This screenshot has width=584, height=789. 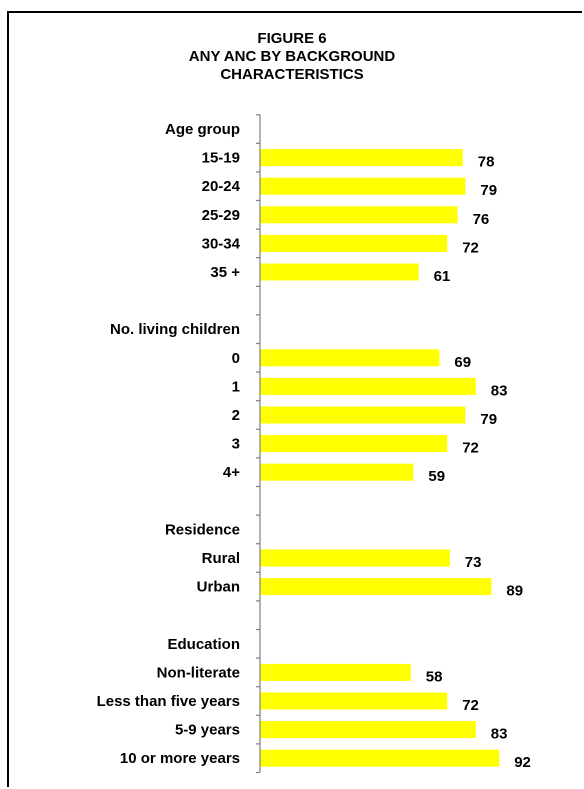 I want to click on data-label: 61, so click(x=442, y=276).